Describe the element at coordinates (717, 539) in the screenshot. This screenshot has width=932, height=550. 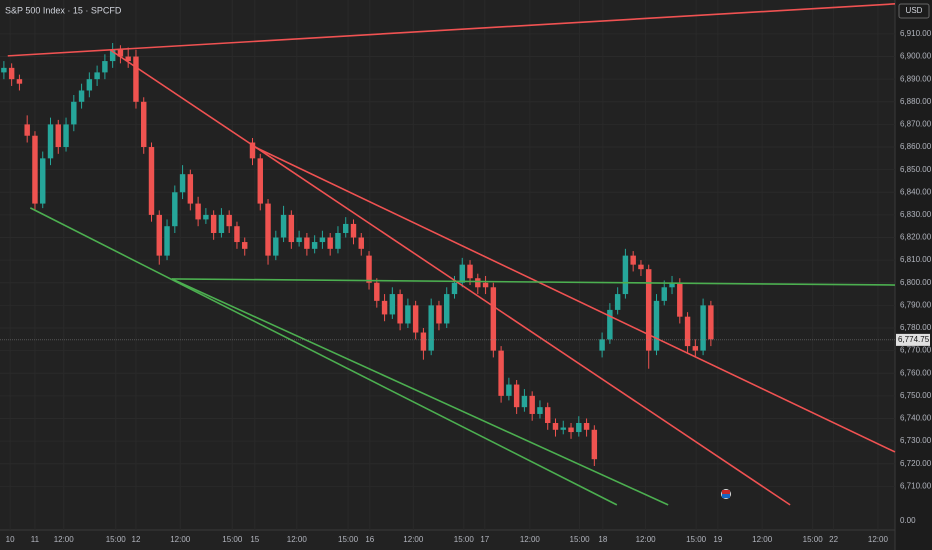
I see `x-tick-label: 19` at that location.